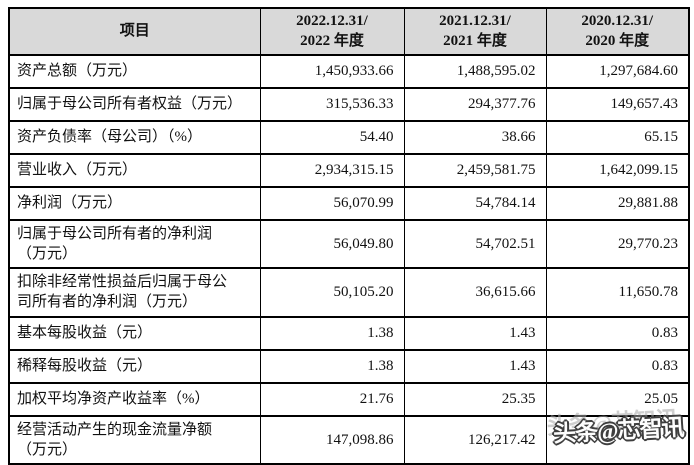 Image resolution: width=694 pixels, height=465 pixels. Describe the element at coordinates (332, 203) in the screenshot. I see `cell-value: 56,070.99` at that location.